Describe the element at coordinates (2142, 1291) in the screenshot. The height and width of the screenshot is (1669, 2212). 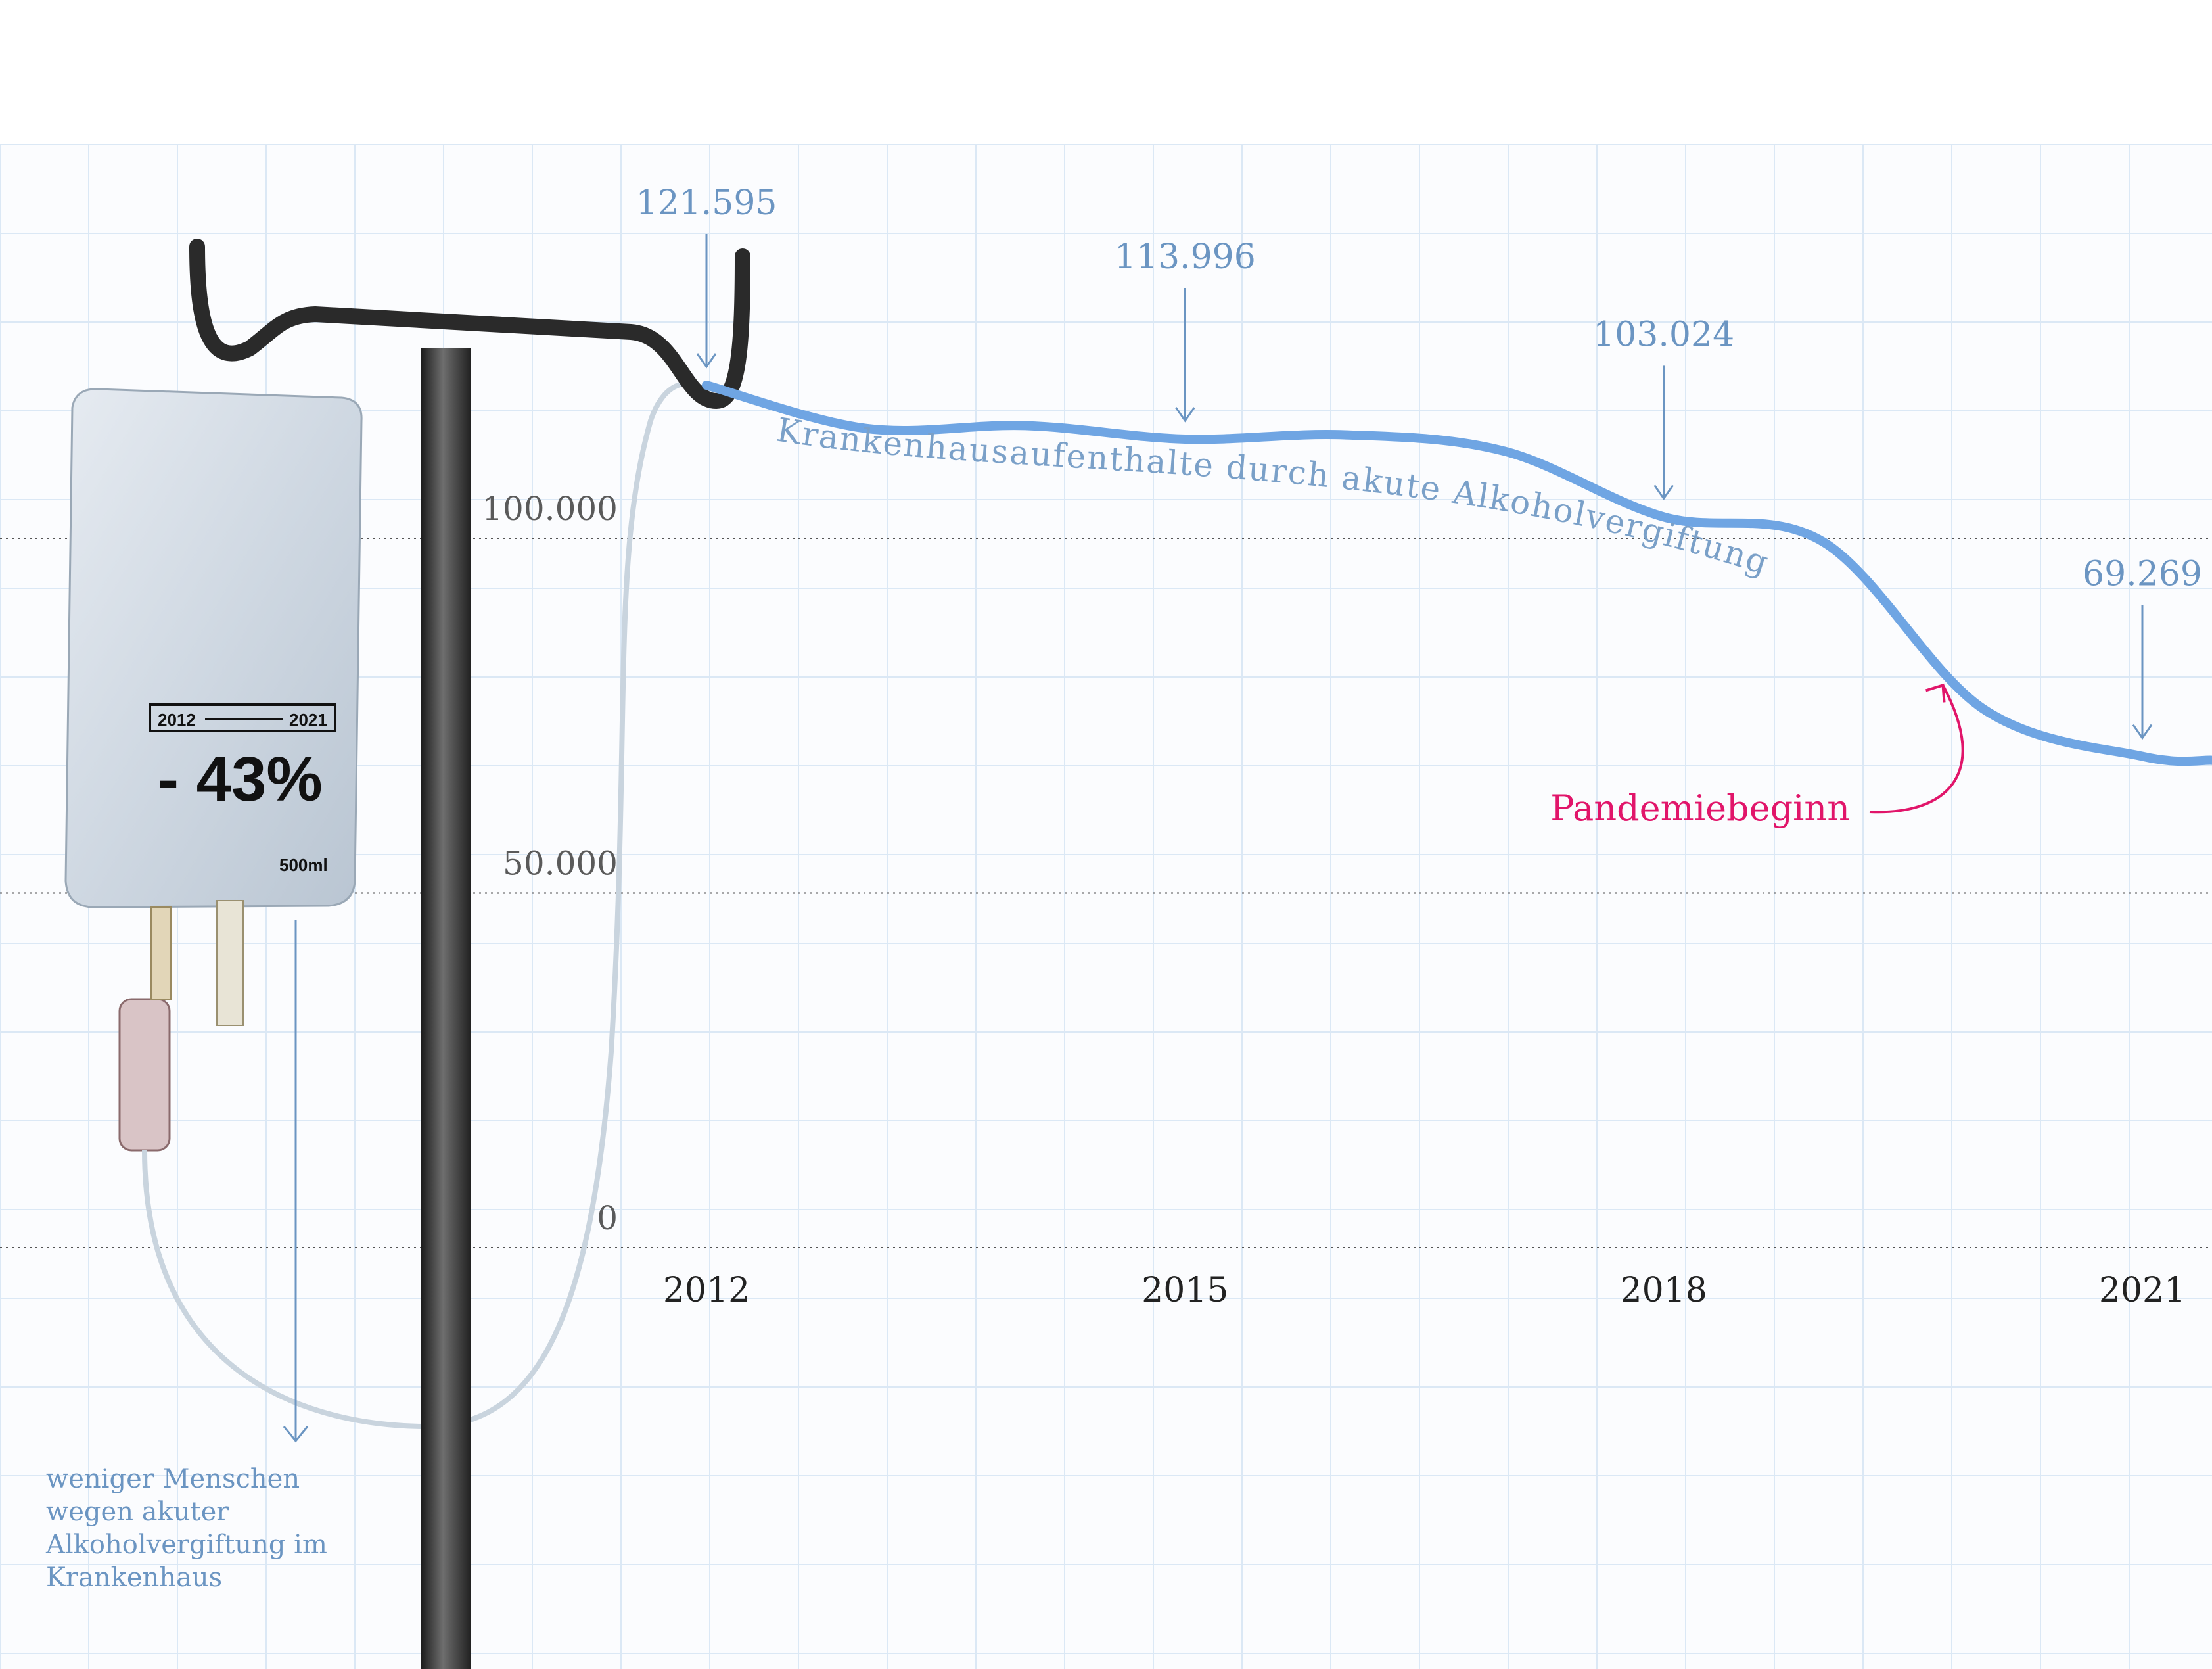
I see `x-tick-label: 2021` at that location.